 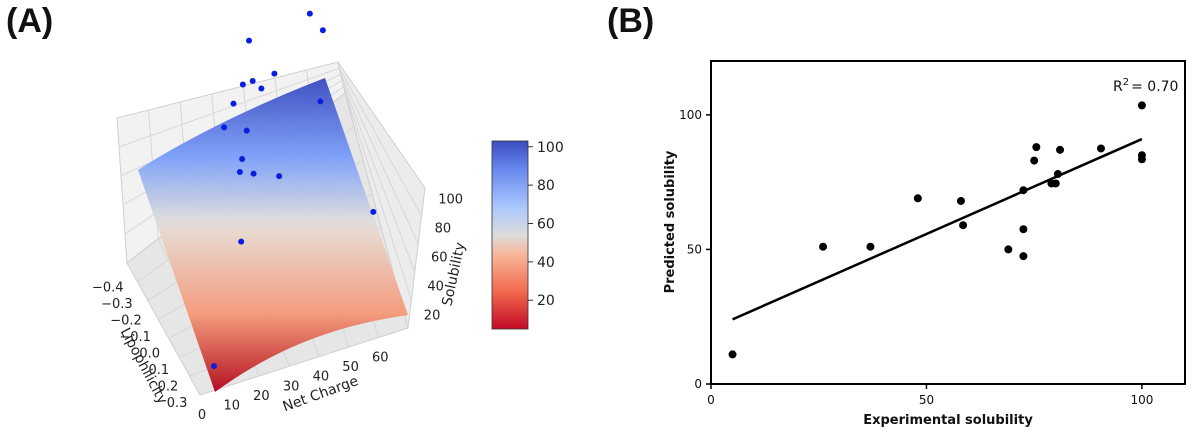 What do you see at coordinates (168, 386) in the screenshot?
I see `y-tick-label: 0.2` at bounding box center [168, 386].